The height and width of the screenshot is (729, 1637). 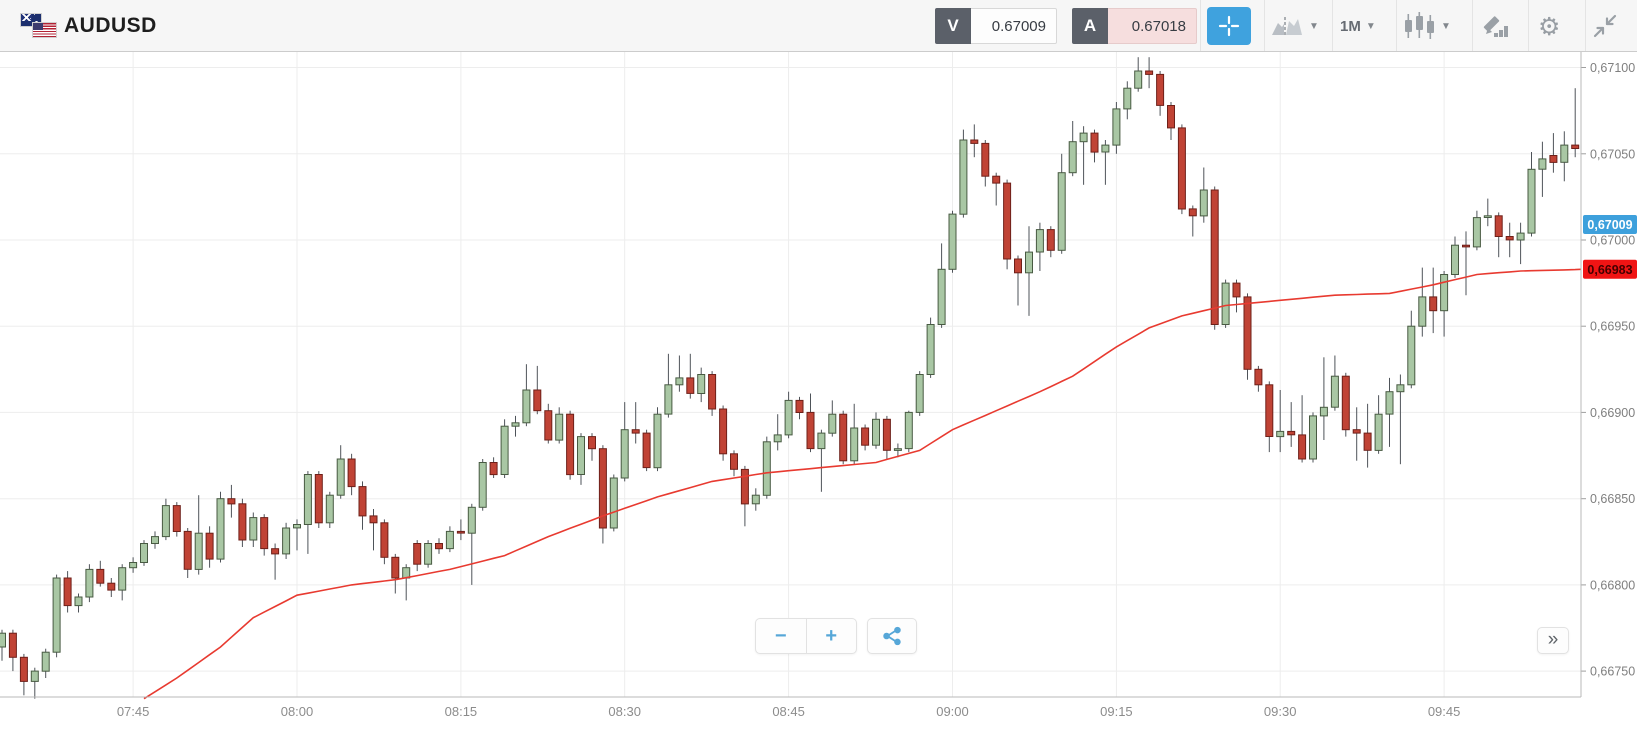 What do you see at coordinates (1370, 26) in the screenshot?
I see `chevron-down-icon: ▼` at bounding box center [1370, 26].